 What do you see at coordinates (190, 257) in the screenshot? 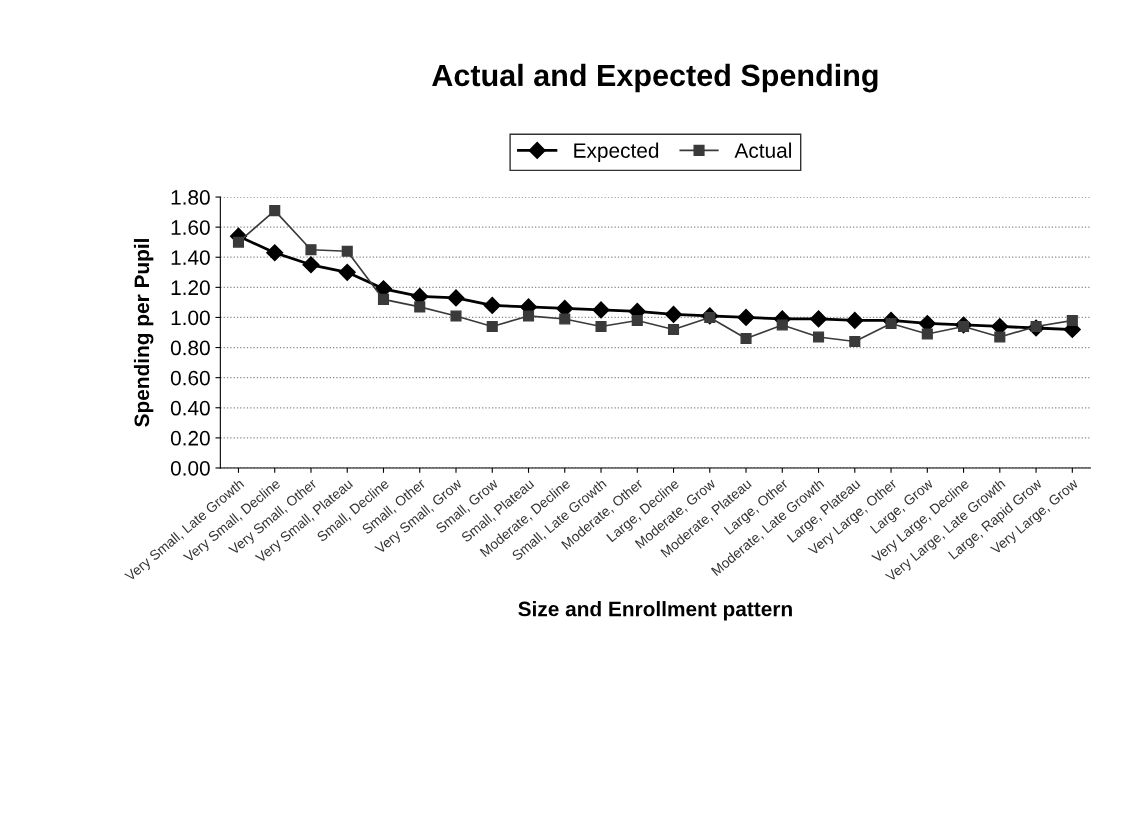
I see `y-tick-label: 1.40` at bounding box center [190, 257].